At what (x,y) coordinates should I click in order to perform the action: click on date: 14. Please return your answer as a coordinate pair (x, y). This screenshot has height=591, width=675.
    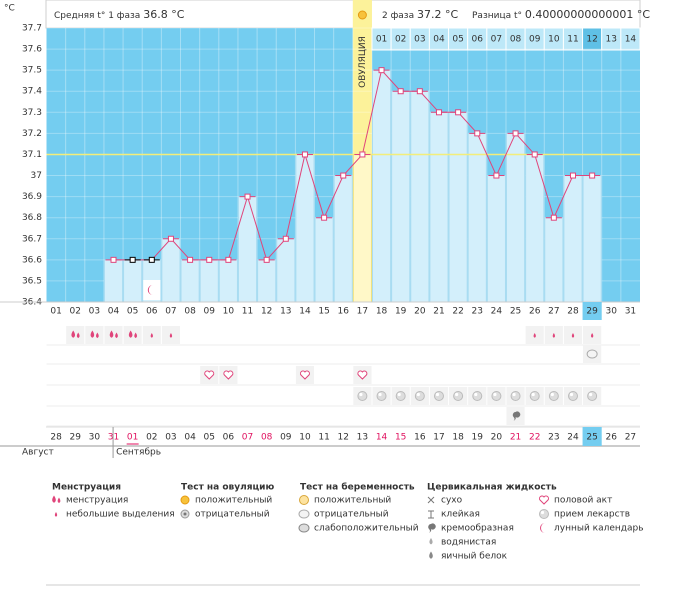
    Looking at the image, I should click on (382, 438).